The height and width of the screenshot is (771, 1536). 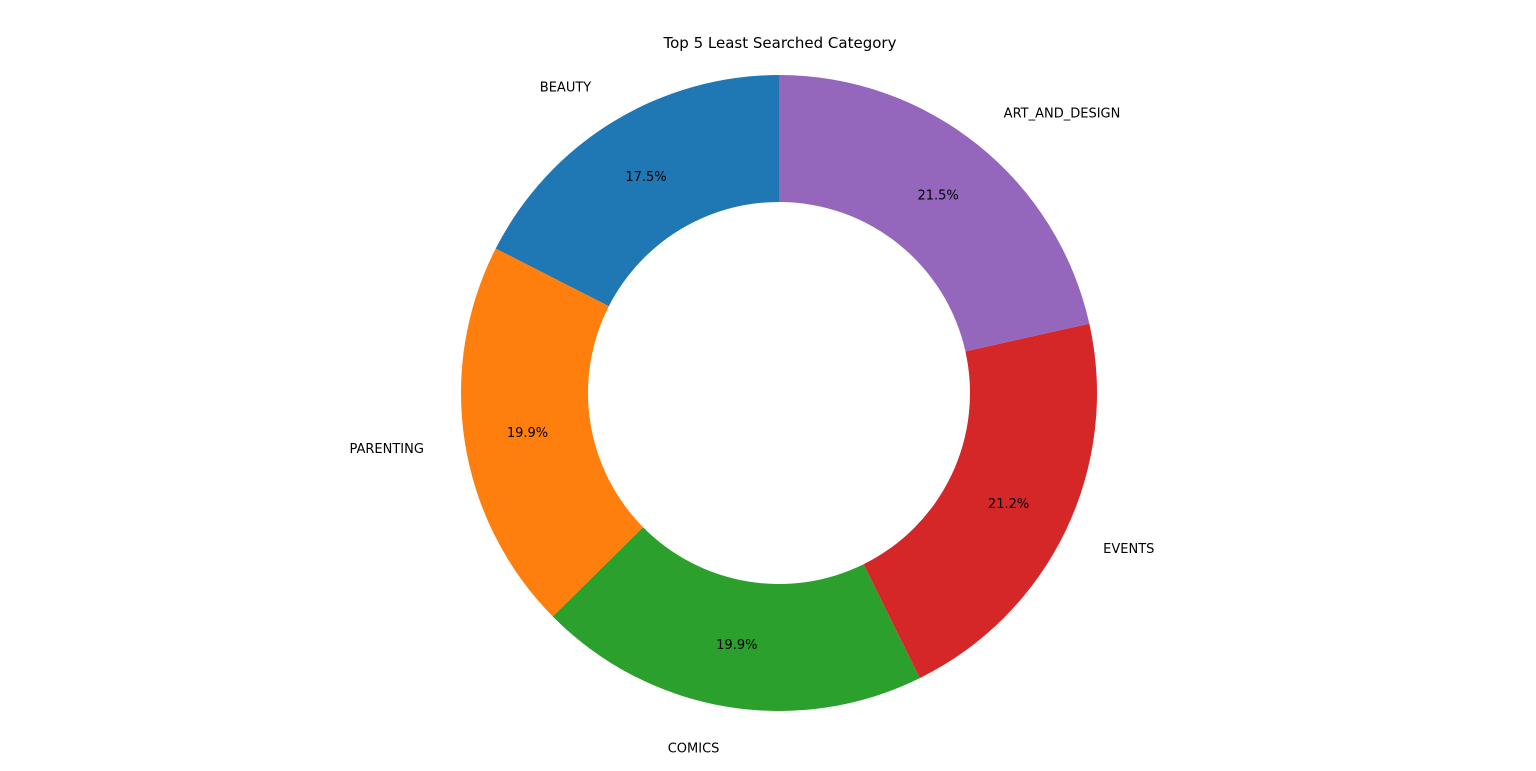 What do you see at coordinates (934, 213) in the screenshot?
I see `slice-art-and-design` at bounding box center [934, 213].